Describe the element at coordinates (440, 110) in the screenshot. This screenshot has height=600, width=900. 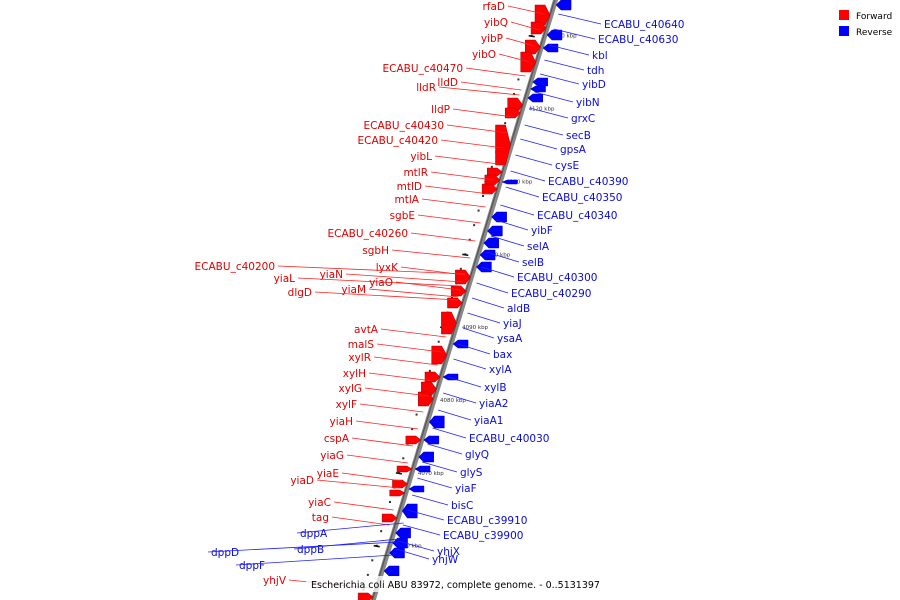
I see `gene-label-lldp: lldP` at that location.